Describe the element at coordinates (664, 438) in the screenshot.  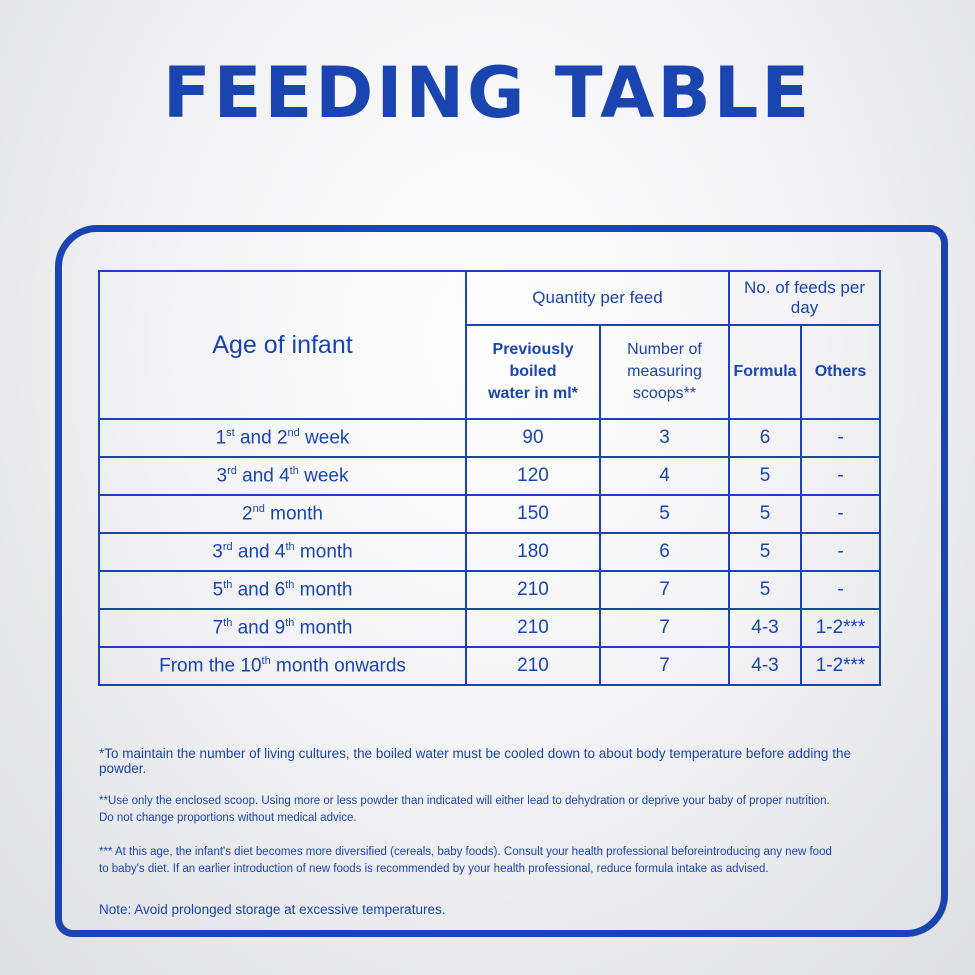
I see `scoops-cell: 3` at that location.